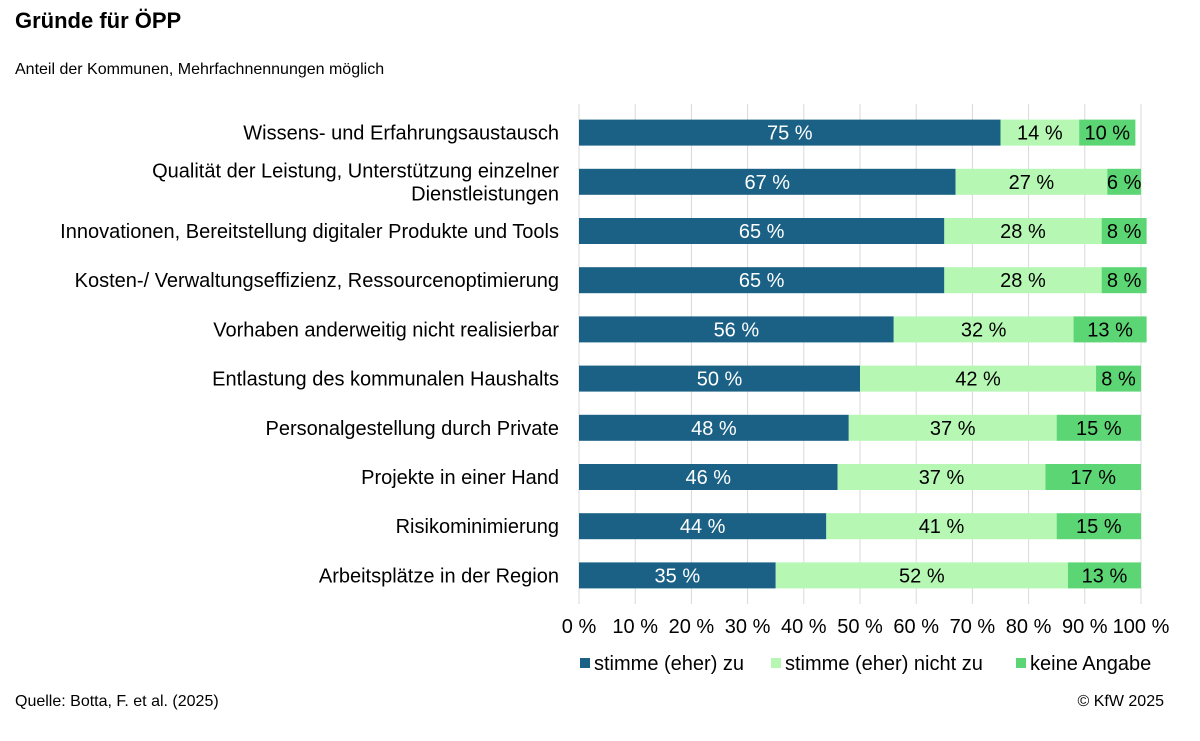 Image resolution: width=1200 pixels, height=741 pixels. I want to click on data-label: 6 %, so click(1124, 183).